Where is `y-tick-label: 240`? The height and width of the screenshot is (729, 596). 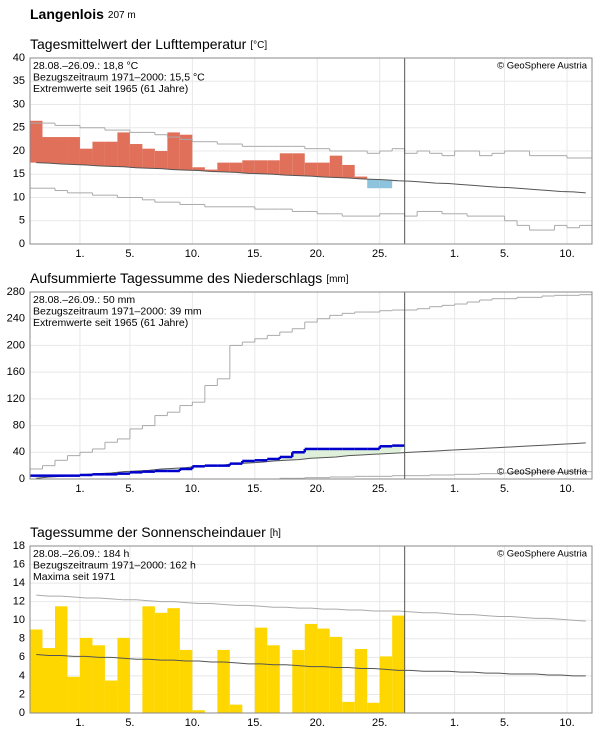 y-tick-label: 240 is located at coordinates (16, 319).